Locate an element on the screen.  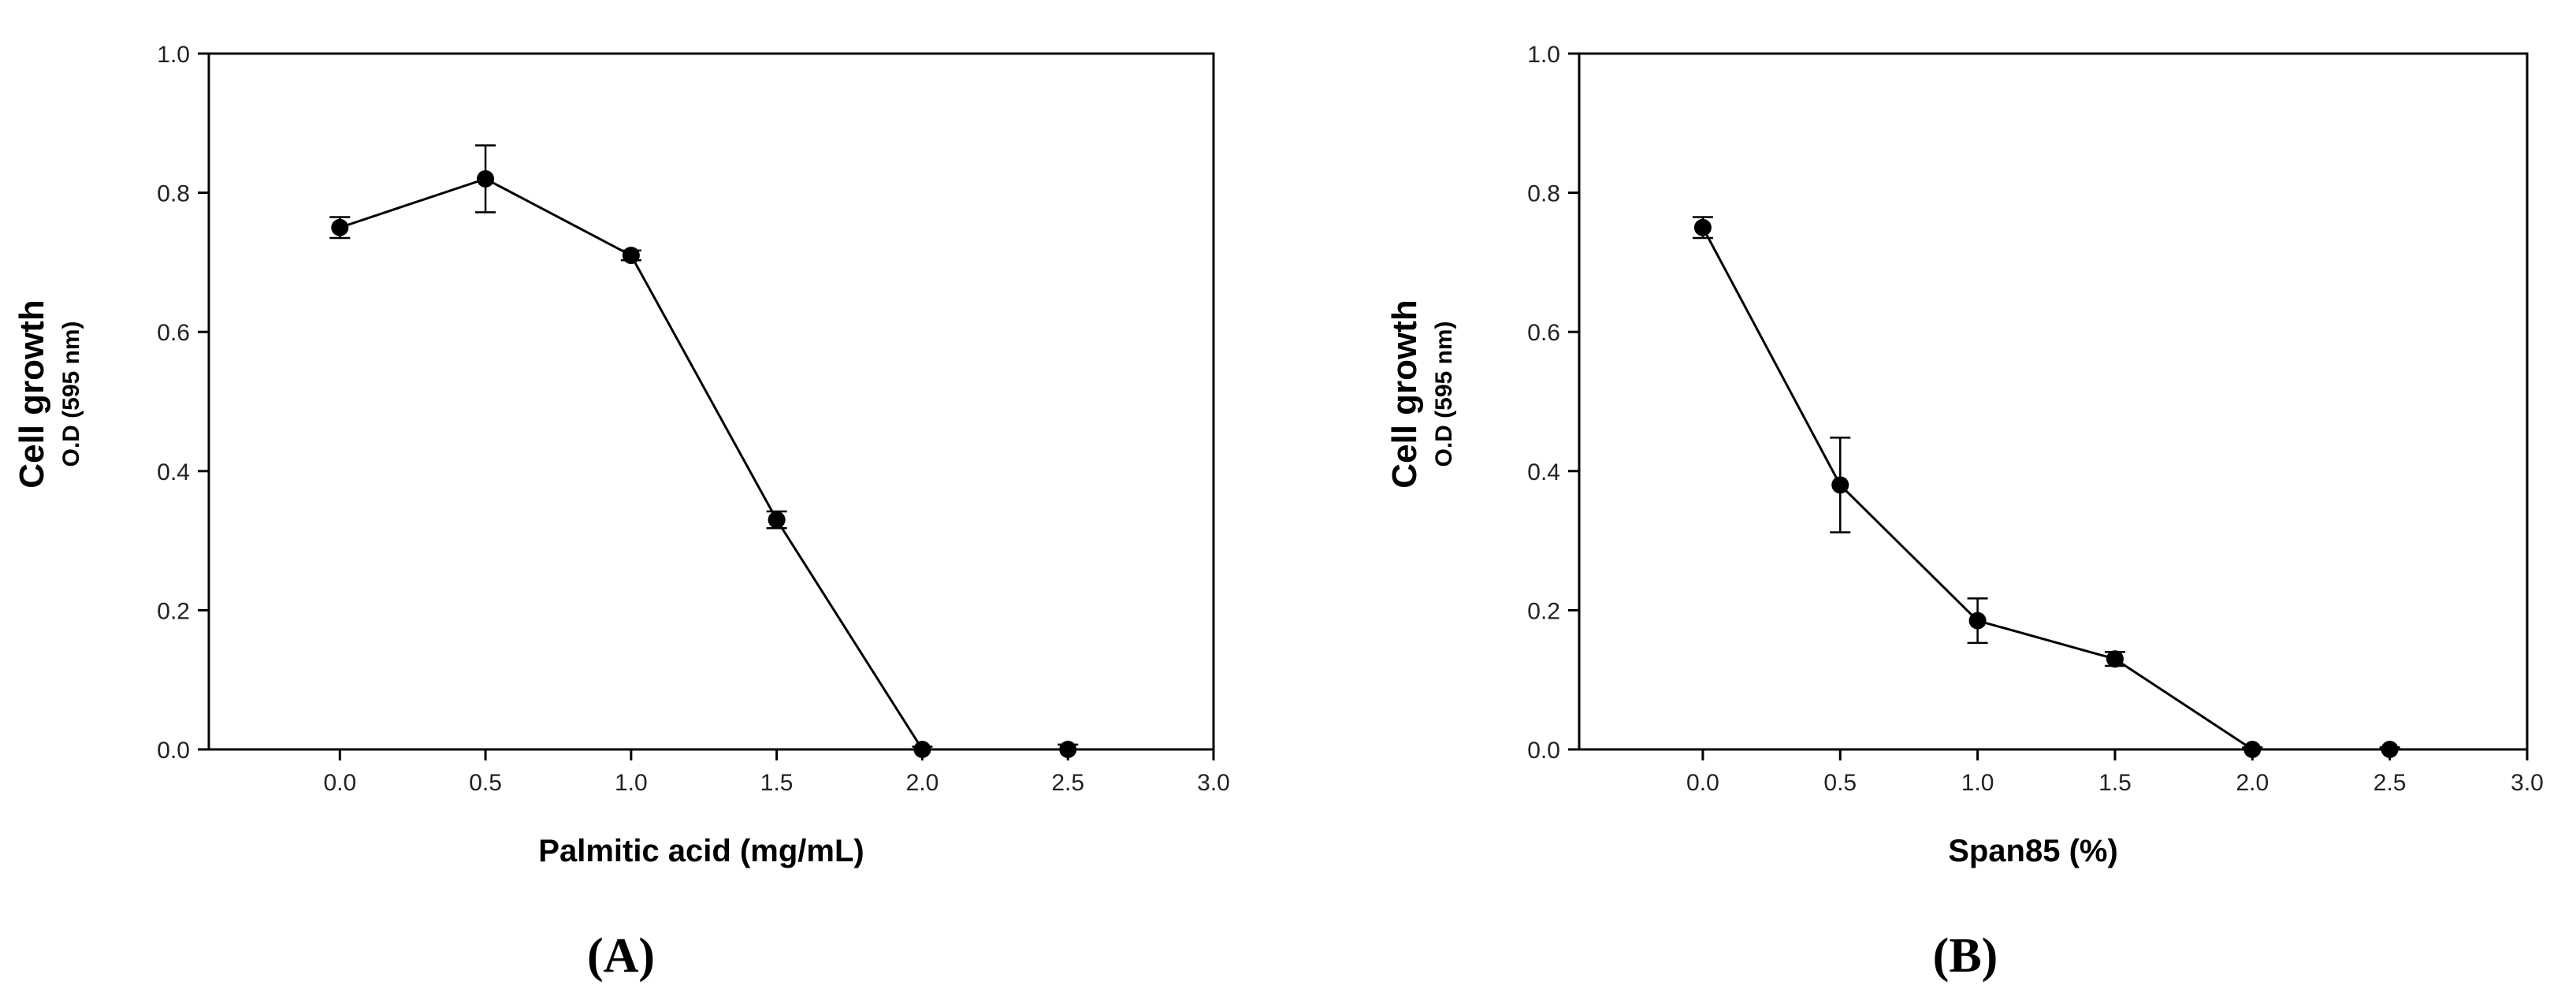
y-tick-label-b: 1.0 is located at coordinates (1543, 55).